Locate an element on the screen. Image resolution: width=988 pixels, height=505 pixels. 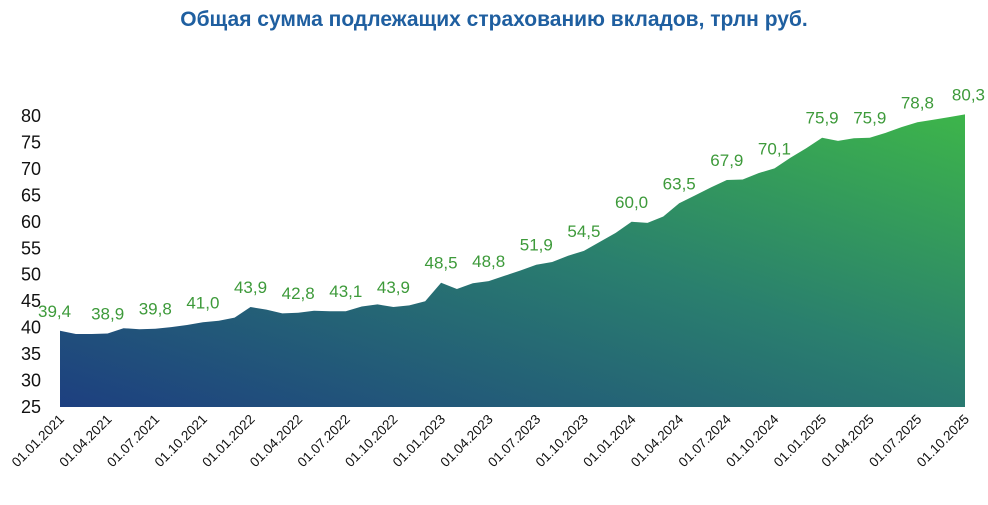
data-label: 41,0 is located at coordinates (202, 302).